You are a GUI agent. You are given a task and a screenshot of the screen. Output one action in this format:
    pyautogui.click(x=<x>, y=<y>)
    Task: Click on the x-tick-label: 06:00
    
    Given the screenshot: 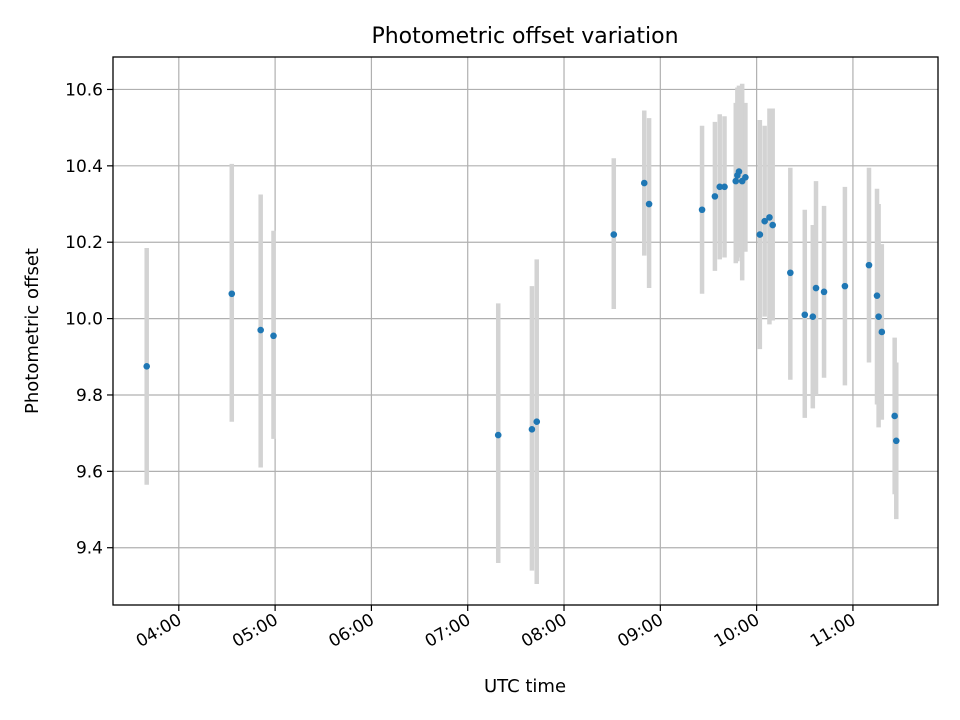 What is the action you would take?
    pyautogui.click(x=351, y=631)
    